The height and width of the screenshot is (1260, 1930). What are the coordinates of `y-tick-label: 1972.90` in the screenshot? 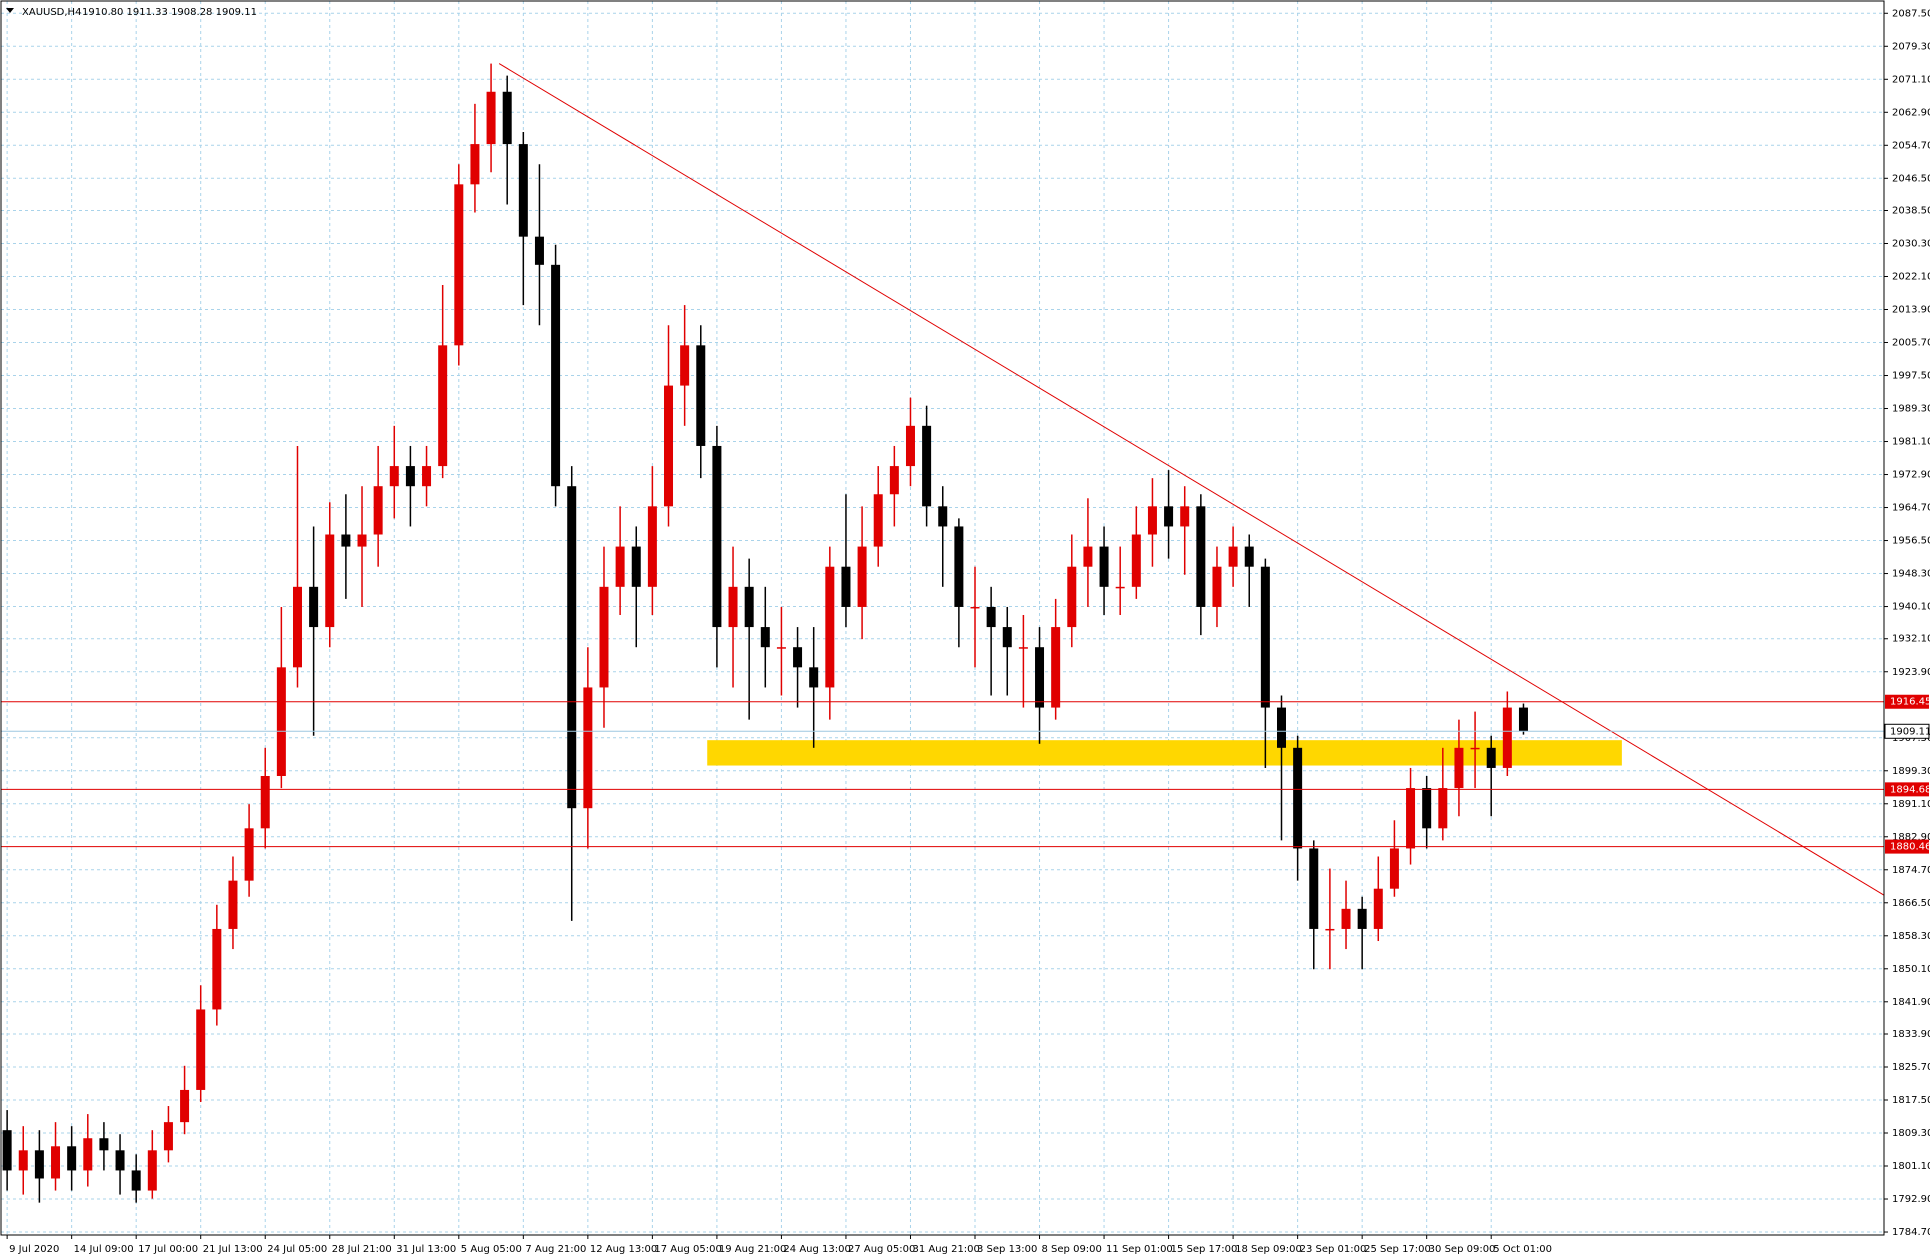 It's located at (1911, 475).